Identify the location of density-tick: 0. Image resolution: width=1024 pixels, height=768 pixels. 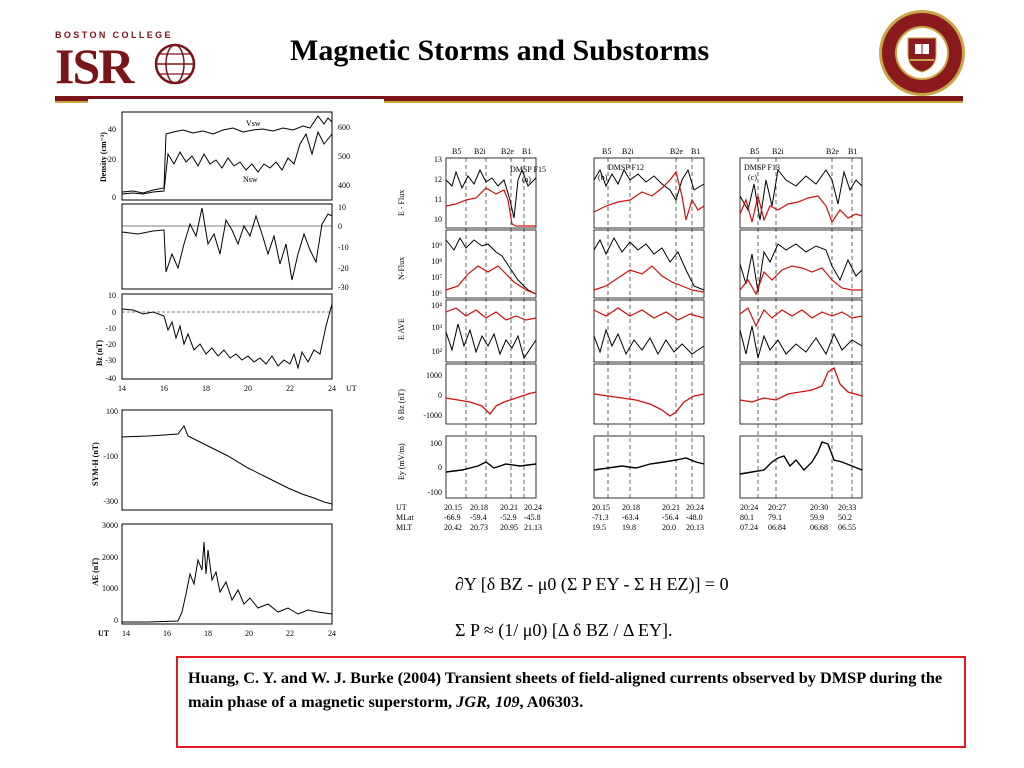
(114, 197).